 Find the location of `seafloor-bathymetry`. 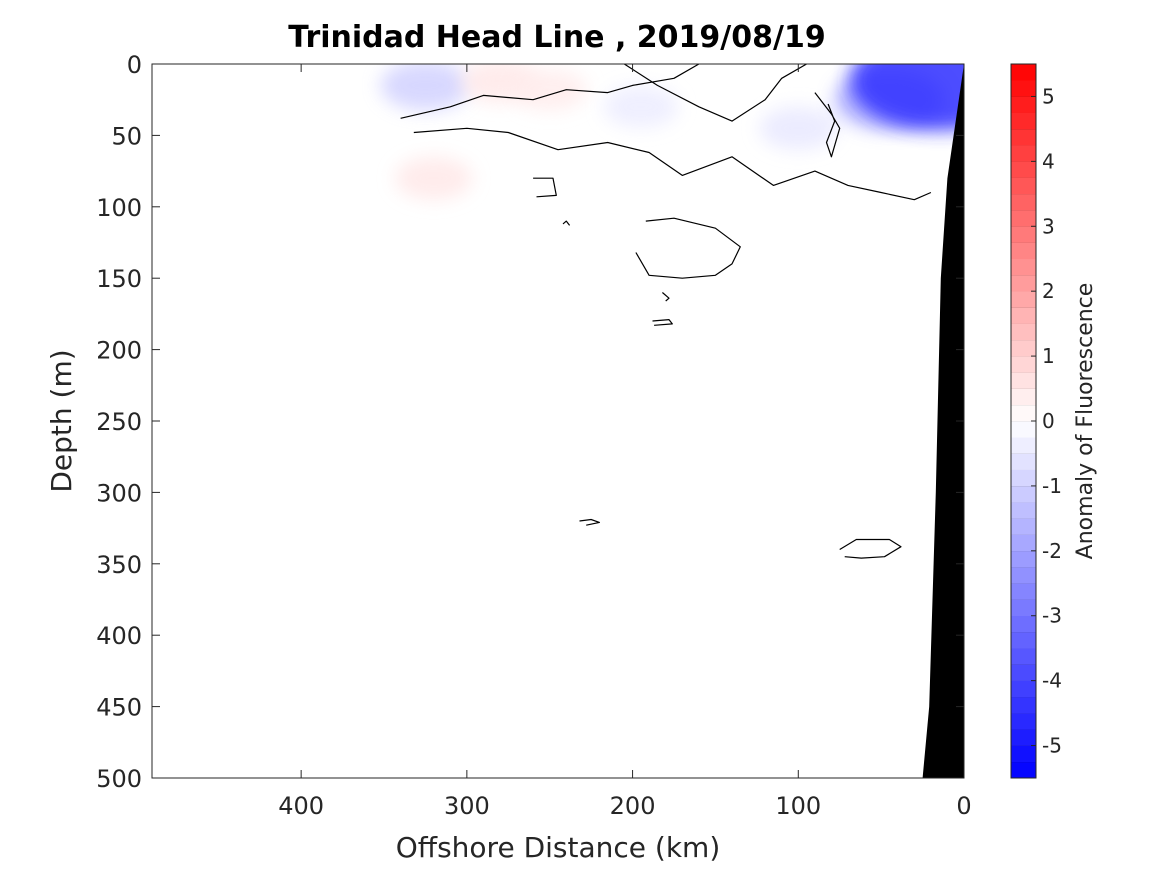

seafloor-bathymetry is located at coordinates (943, 421).